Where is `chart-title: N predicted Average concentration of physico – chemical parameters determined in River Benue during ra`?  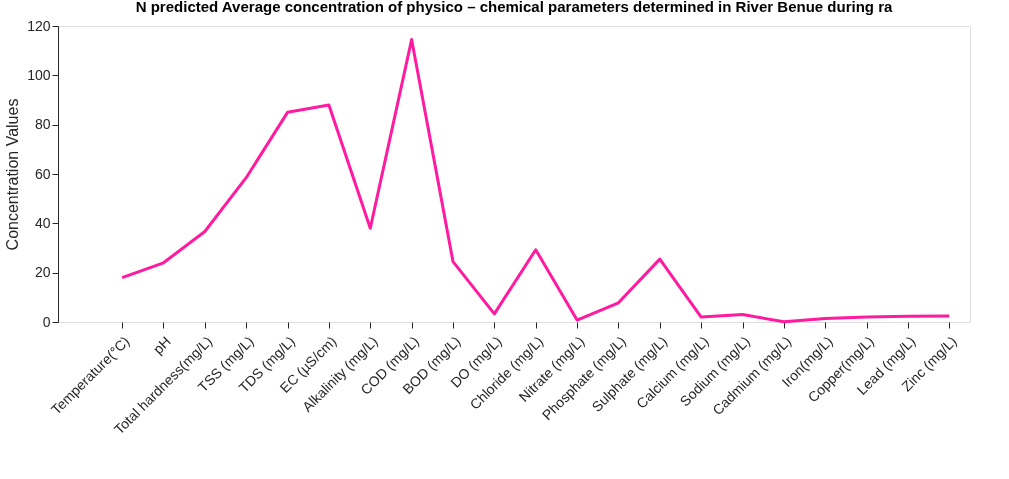
chart-title: N predicted Average concentration of physico – chemical parameters determined in River Benue during ra is located at coordinates (514, 7).